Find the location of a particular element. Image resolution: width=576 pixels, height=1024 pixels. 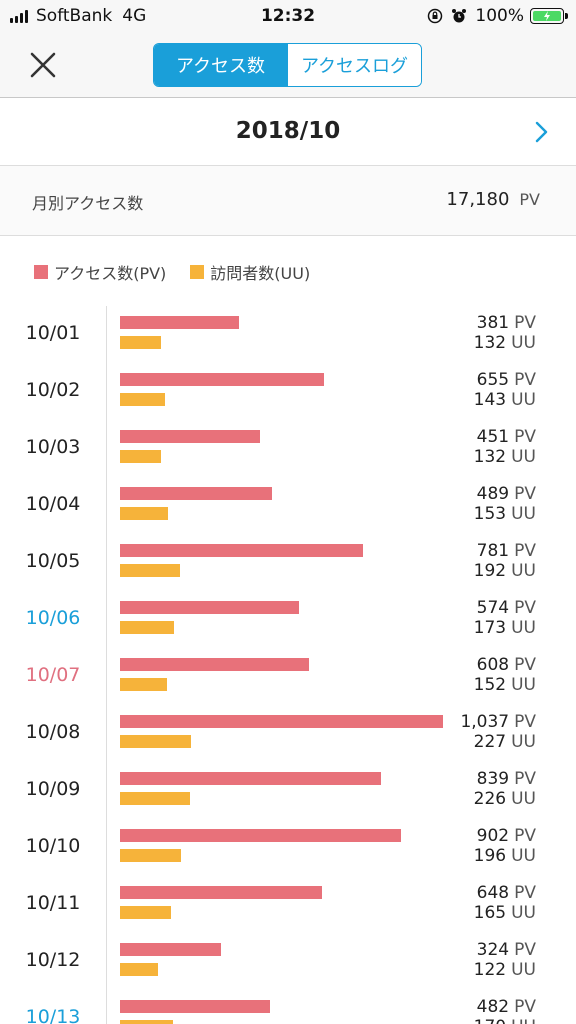

battery-percent: 100% is located at coordinates (499, 16).